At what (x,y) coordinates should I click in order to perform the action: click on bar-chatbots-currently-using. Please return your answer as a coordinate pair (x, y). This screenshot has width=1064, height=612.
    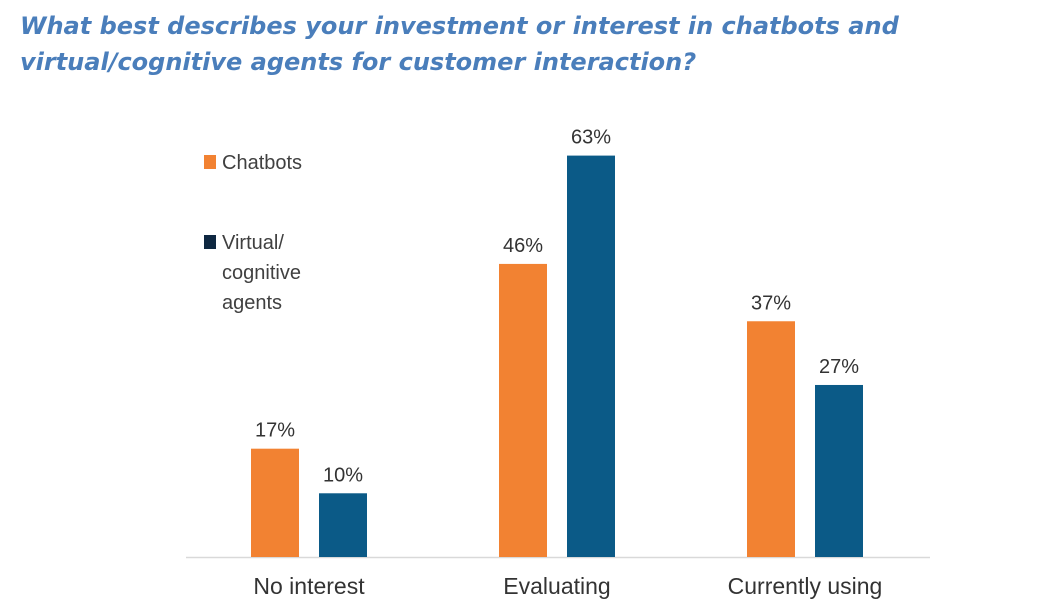
    Looking at the image, I should click on (771, 439).